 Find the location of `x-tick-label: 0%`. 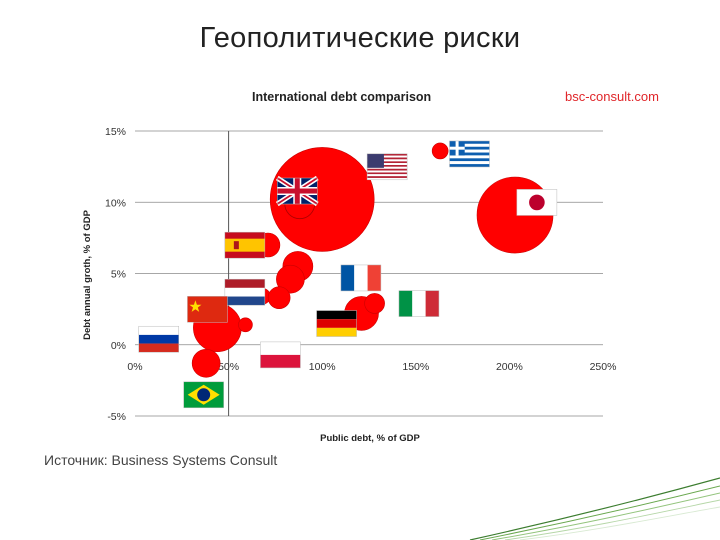

x-tick-label: 0% is located at coordinates (134, 367).